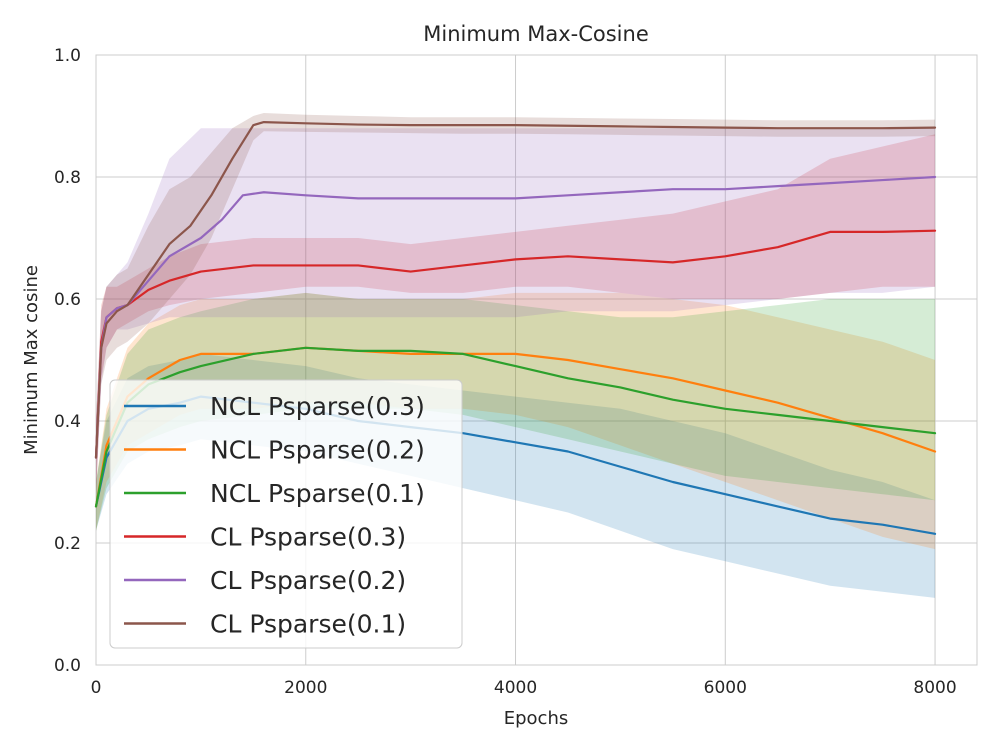 This screenshot has height=750, width=1000. Describe the element at coordinates (317, 493) in the screenshot. I see `legend-label-3: NCL Psparse(0.1)` at that location.